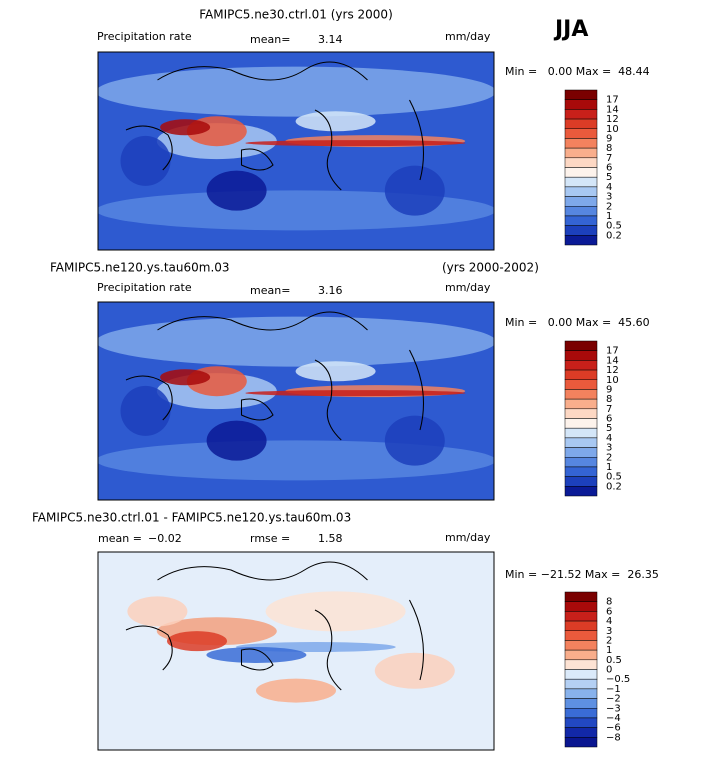  Describe the element at coordinates (613, 689) in the screenshot. I see `colorbar-label: −1` at that location.